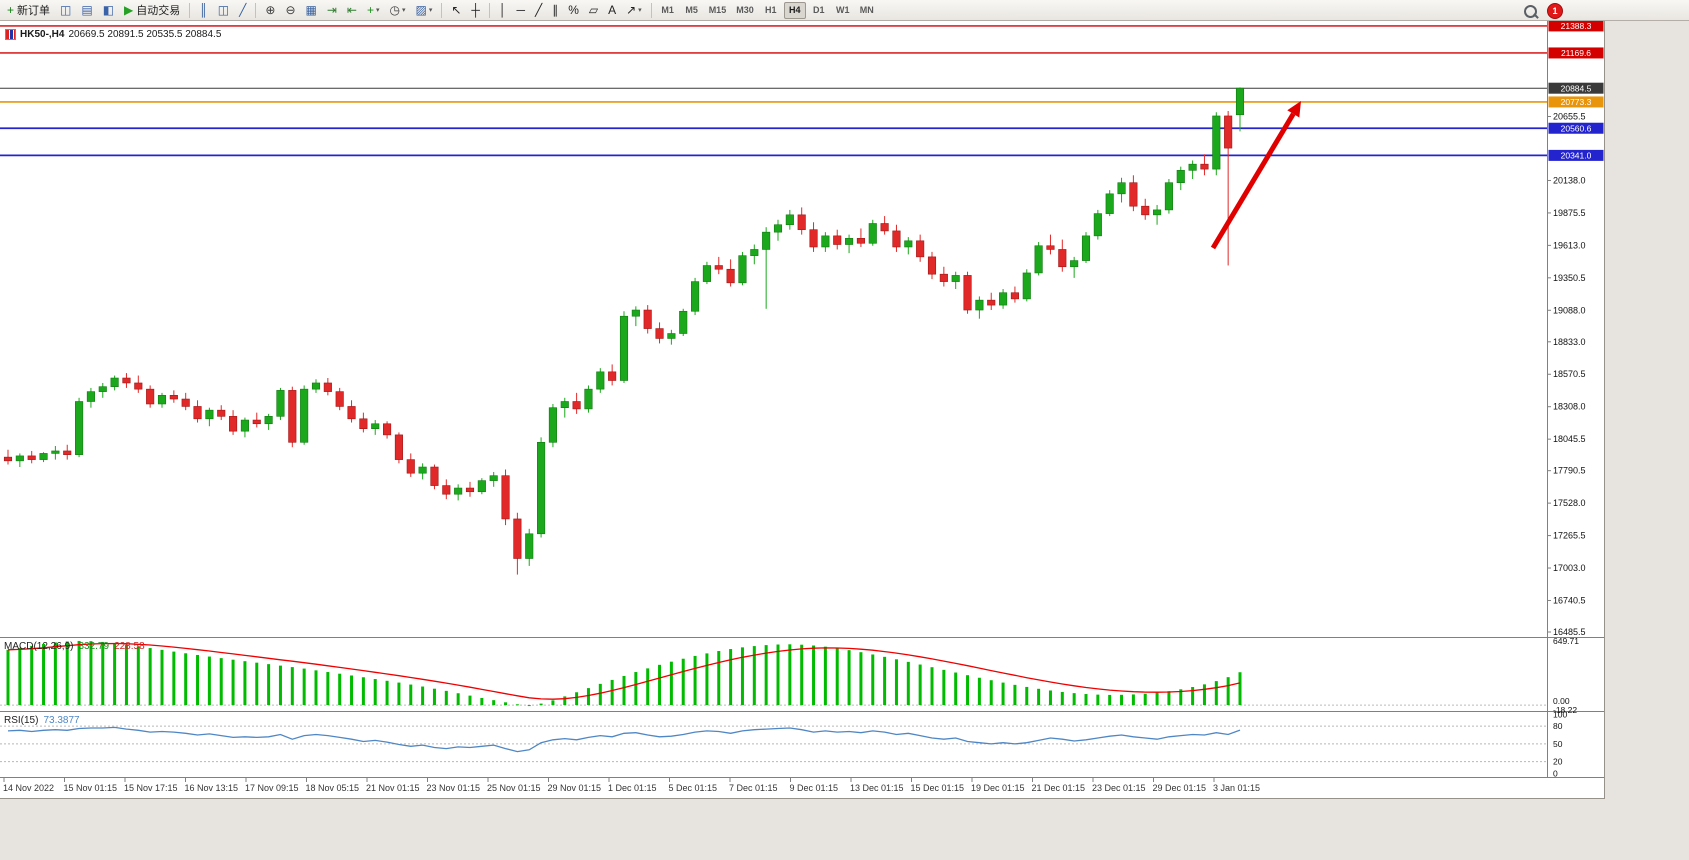 This screenshot has height=860, width=1689. What do you see at coordinates (503, 10) in the screenshot?
I see `vertical-line-button: │` at bounding box center [503, 10].